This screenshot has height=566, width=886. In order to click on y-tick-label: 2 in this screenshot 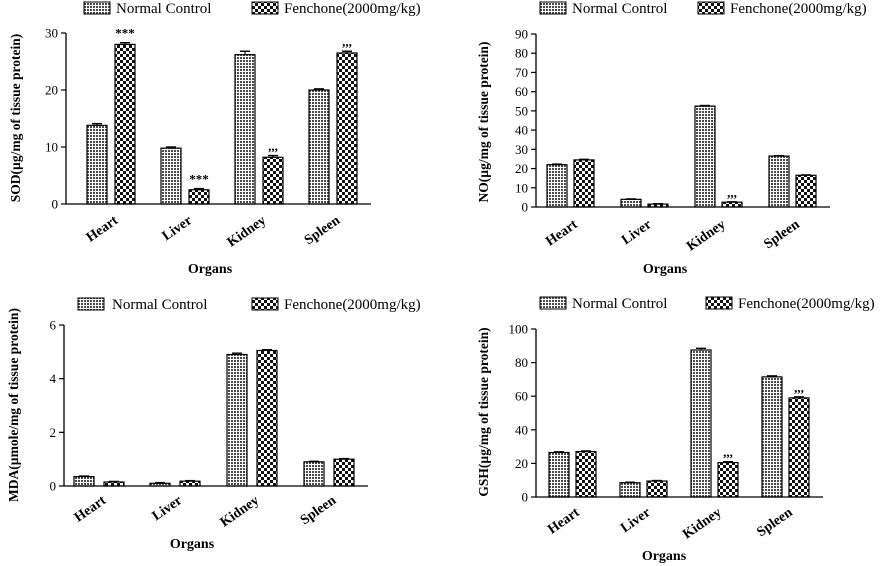, I will do `click(53, 432)`.